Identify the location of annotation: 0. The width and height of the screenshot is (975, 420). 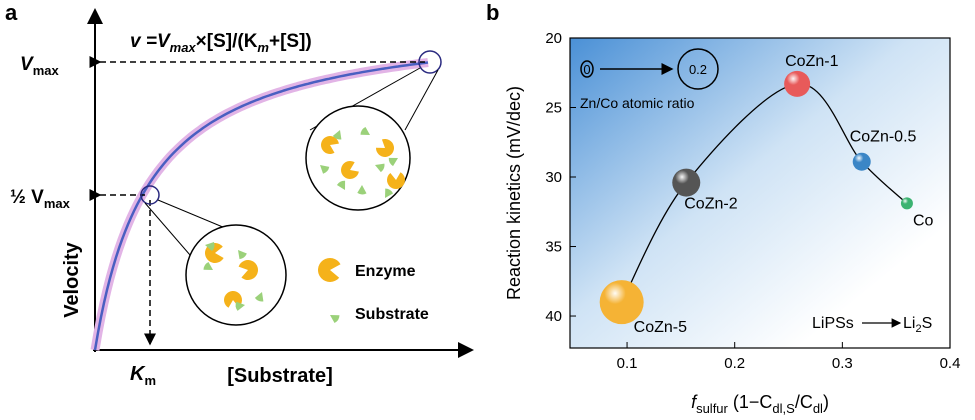
(586, 69).